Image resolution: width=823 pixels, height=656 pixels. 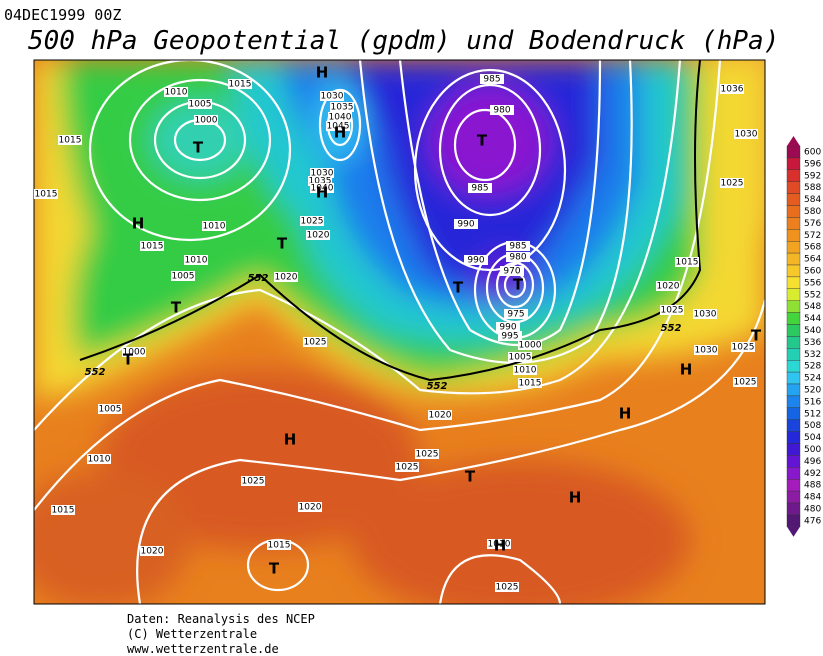 I want to click on colorbar-label: 576, so click(x=812, y=224).